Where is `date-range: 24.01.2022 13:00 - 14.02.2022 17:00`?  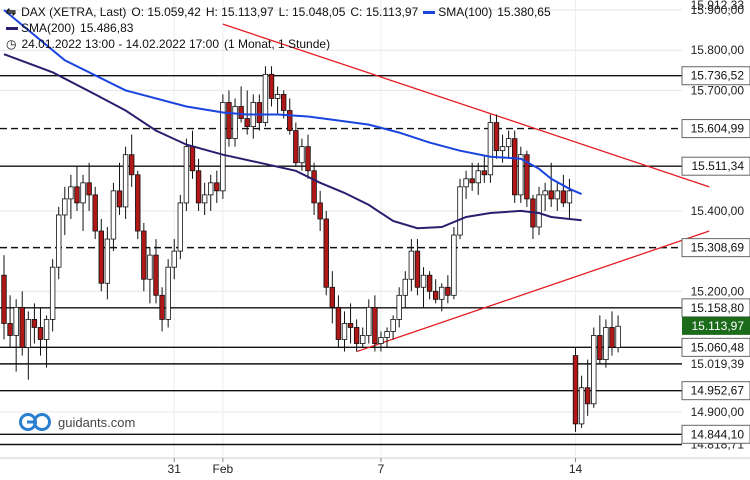
date-range: 24.01.2022 13:00 - 14.02.2022 17:00 is located at coordinates (120, 44).